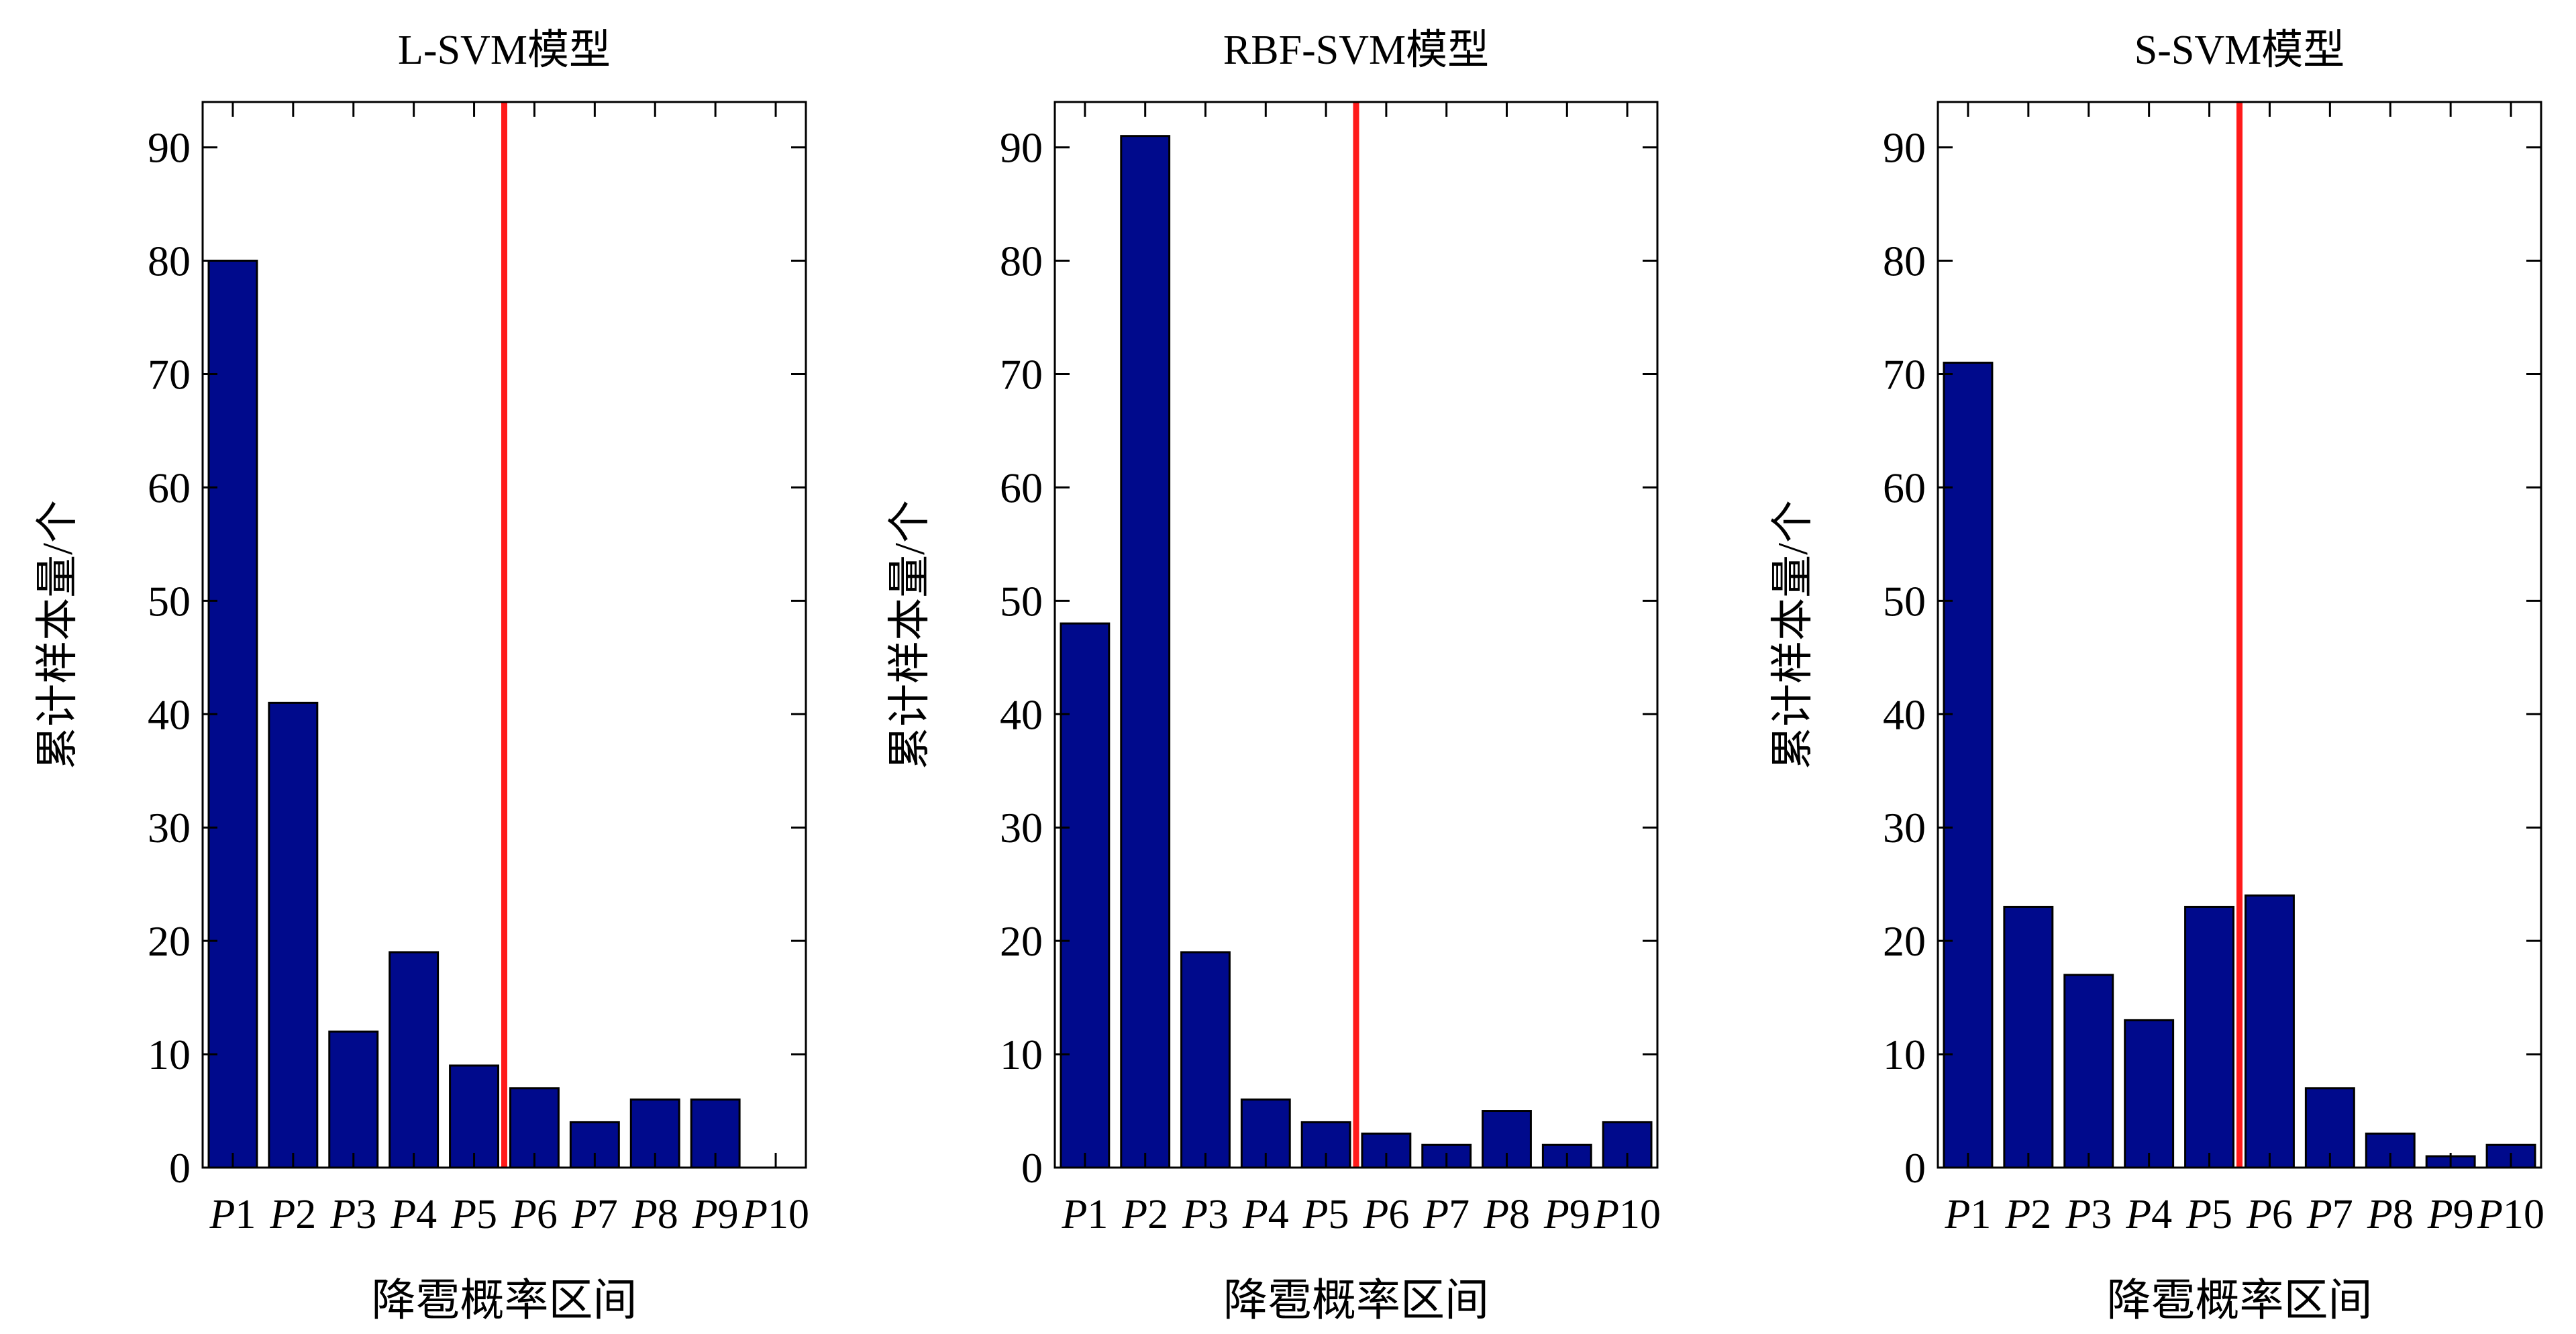 Image resolution: width=2576 pixels, height=1334 pixels. What do you see at coordinates (2239, 50) in the screenshot?
I see `chart-title: S-SVM模型` at bounding box center [2239, 50].